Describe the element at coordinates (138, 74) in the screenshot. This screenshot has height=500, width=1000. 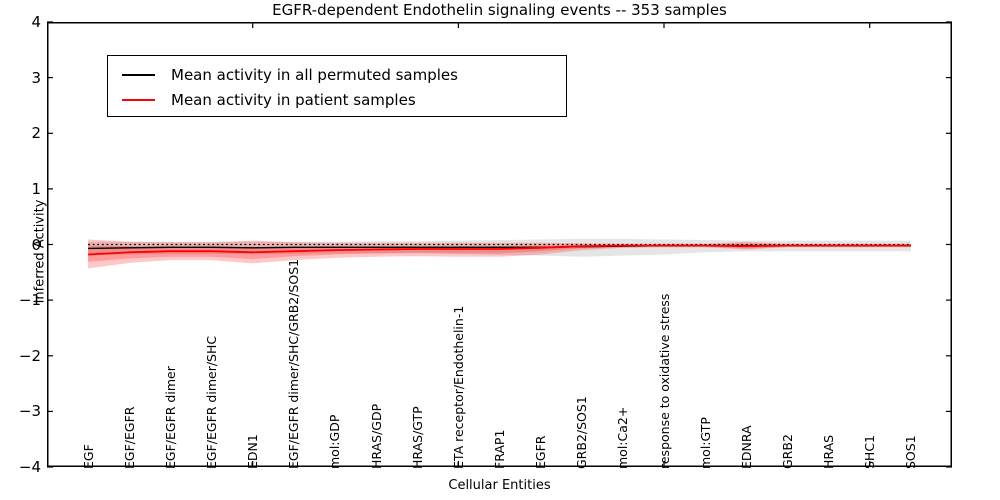
I see `black-line-swatch` at that location.